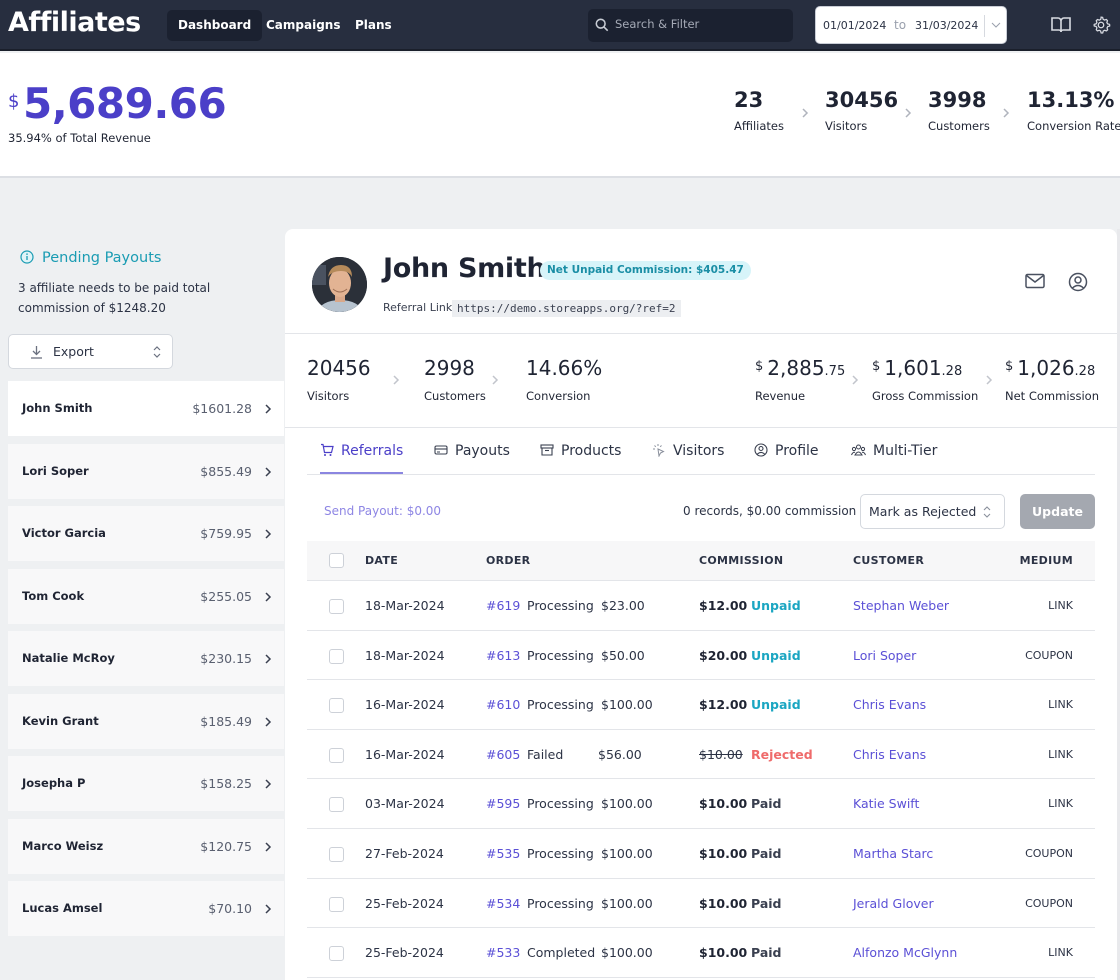  What do you see at coordinates (503, 754) in the screenshot?
I see `order-link: #605` at bounding box center [503, 754].